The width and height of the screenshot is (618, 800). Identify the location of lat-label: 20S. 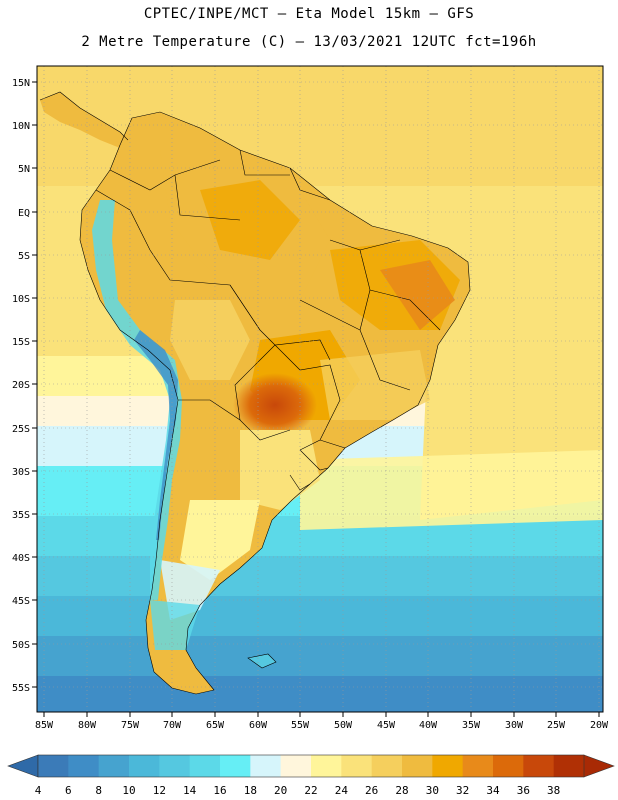
(21, 385).